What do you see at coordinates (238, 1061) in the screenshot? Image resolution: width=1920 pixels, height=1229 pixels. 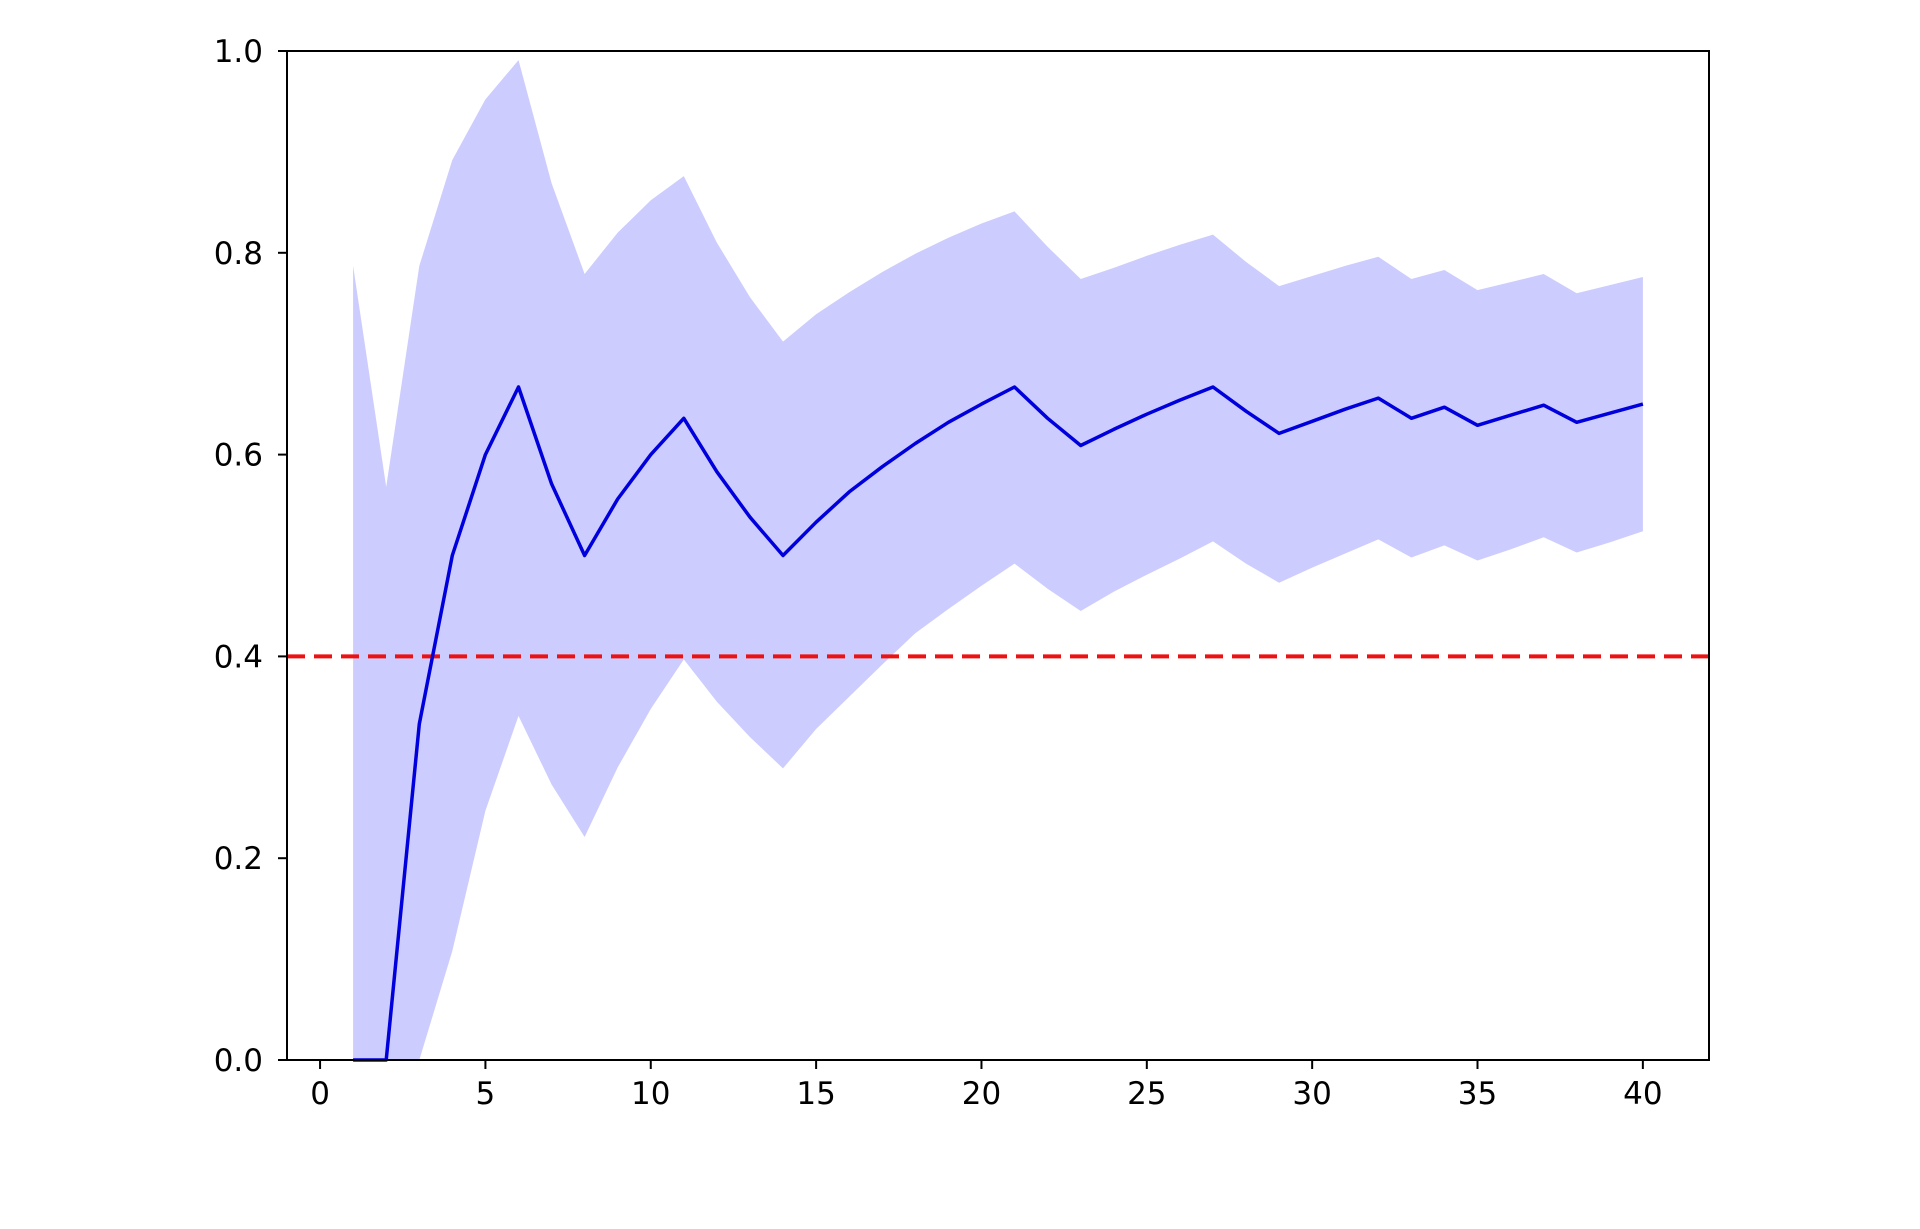 I see `y-tick-label: 0.0` at bounding box center [238, 1061].